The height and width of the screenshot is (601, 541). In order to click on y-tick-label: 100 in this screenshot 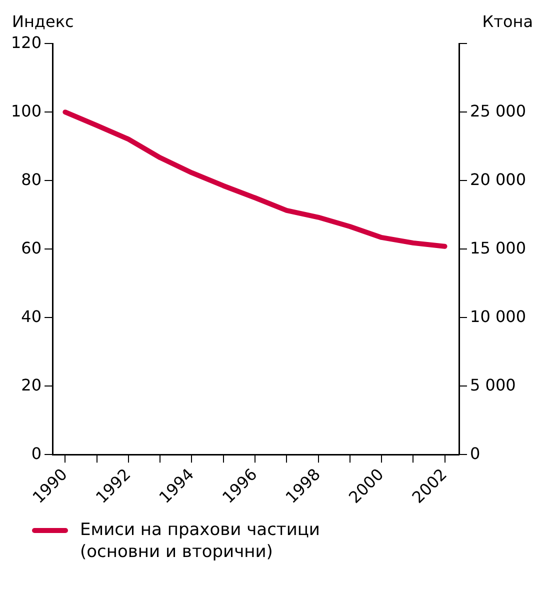, I will do `click(26, 110)`.